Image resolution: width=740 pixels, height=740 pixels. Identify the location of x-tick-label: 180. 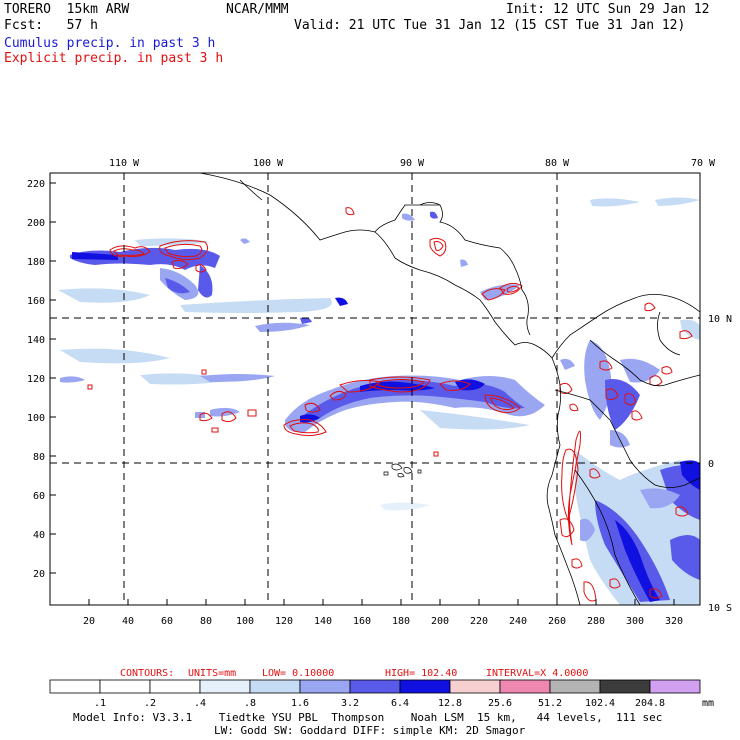
(401, 621).